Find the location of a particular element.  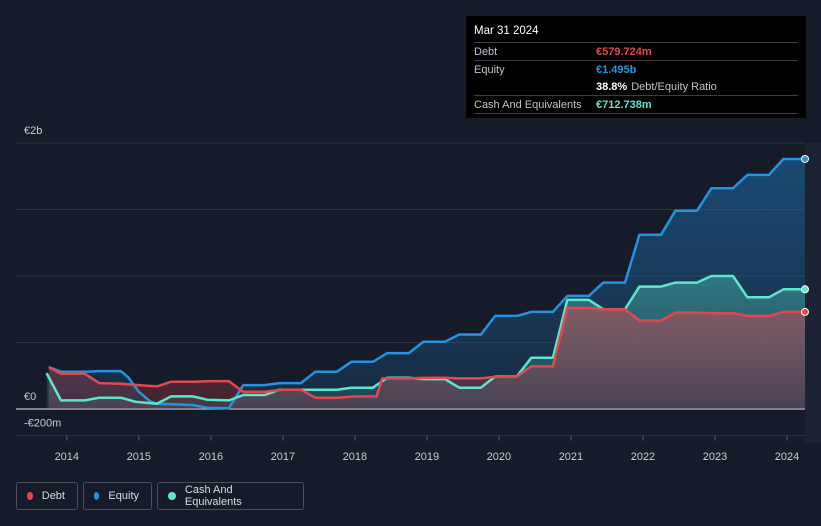

x-tick-label: 2014 is located at coordinates (67, 457).